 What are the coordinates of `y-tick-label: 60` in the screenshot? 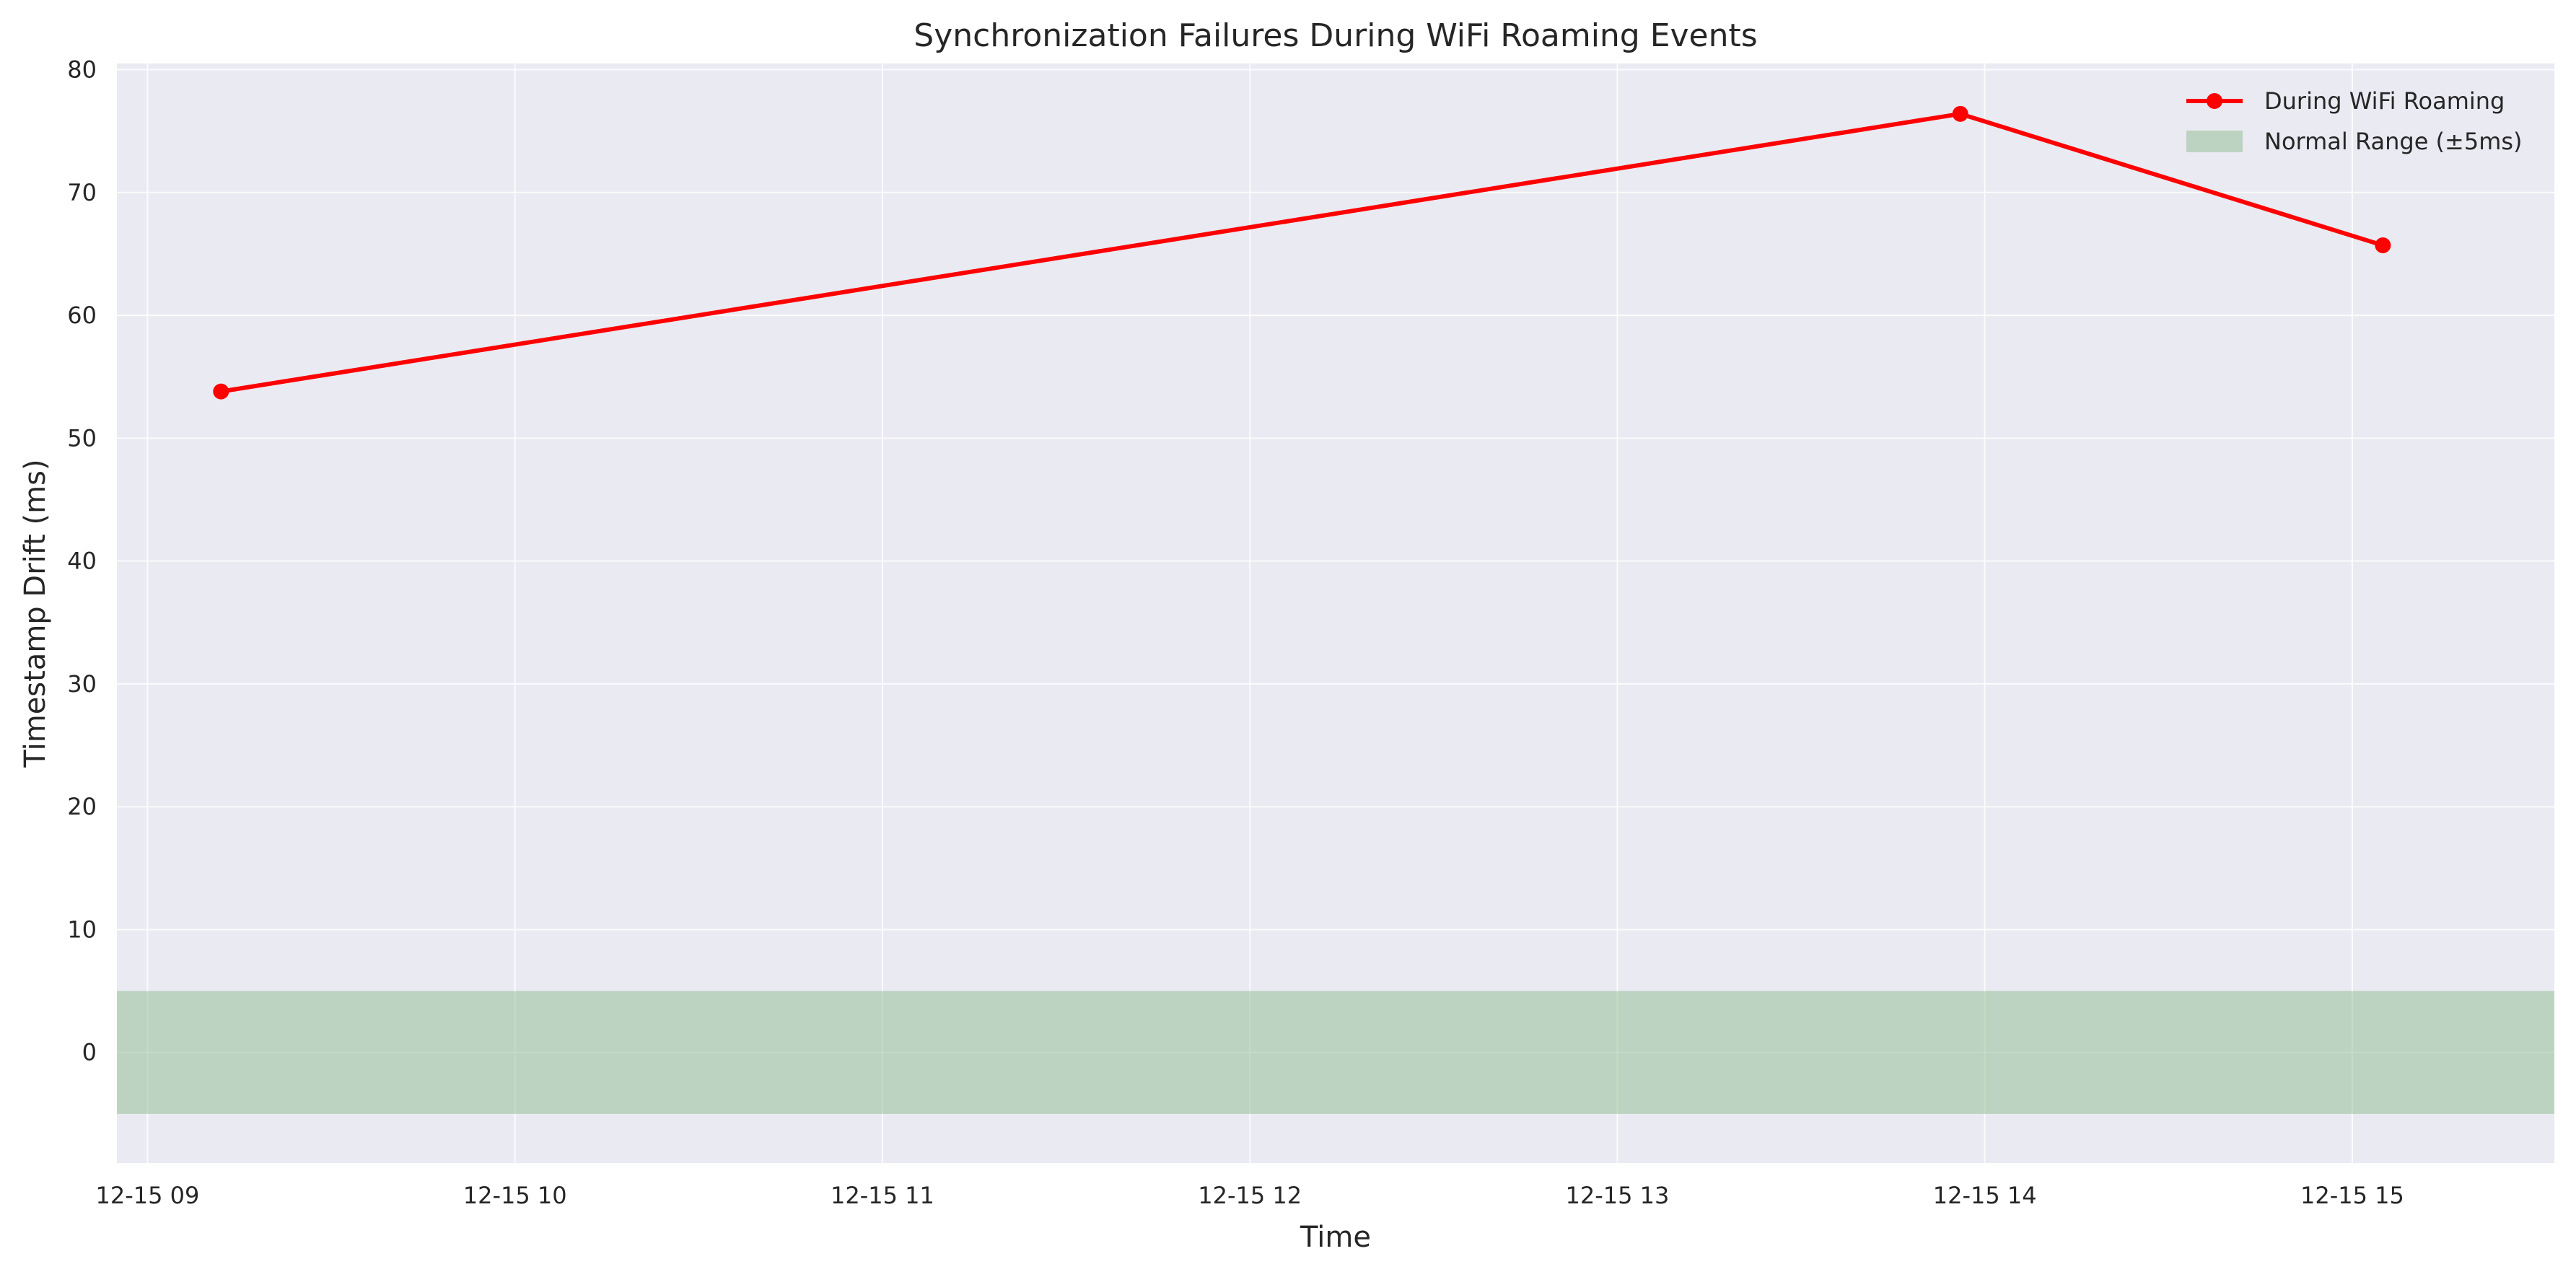 It's located at (82, 316).